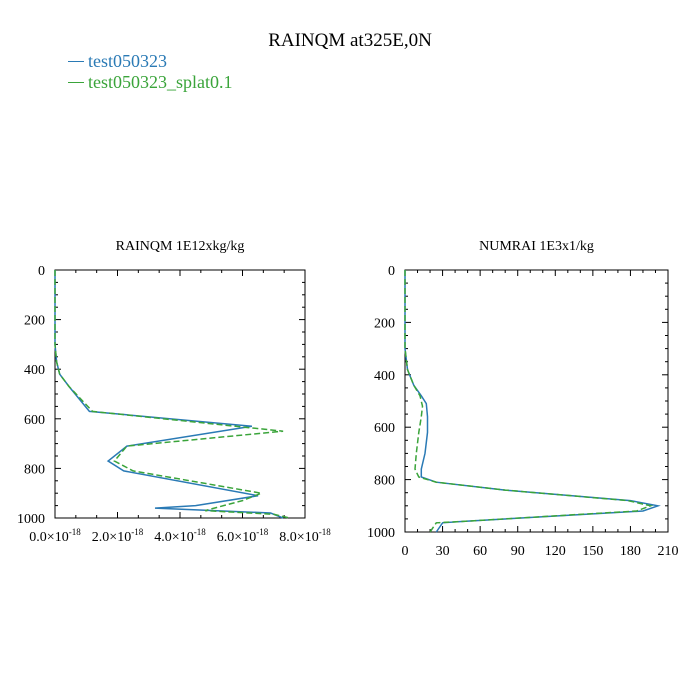 This screenshot has width=700, height=700. What do you see at coordinates (592, 551) in the screenshot?
I see `x-tick-label: 150` at bounding box center [592, 551].